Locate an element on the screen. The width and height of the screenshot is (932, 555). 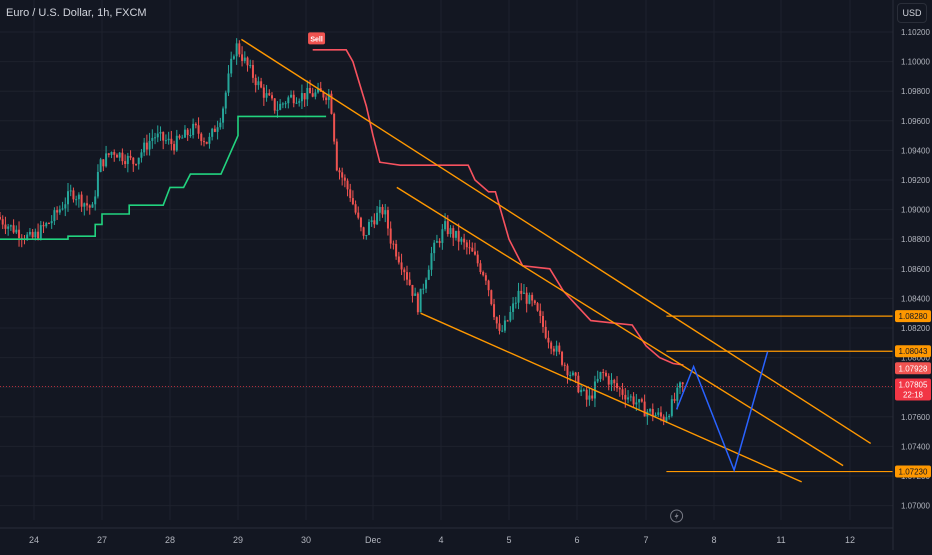
price-tick-label: 1.10200 is located at coordinates (915, 32).